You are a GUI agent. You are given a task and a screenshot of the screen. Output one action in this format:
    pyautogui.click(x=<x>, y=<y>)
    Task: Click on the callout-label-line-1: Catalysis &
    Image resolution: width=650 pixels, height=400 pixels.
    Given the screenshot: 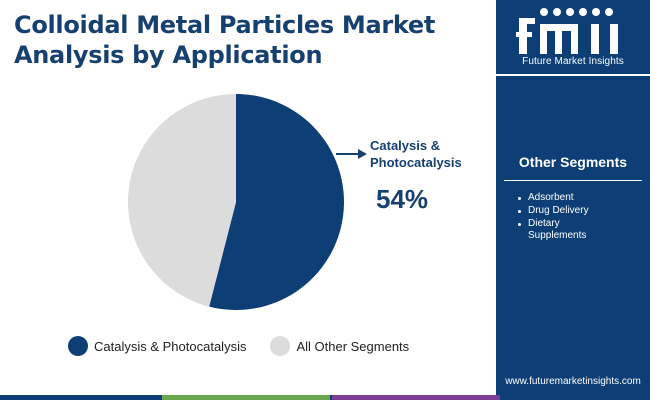 What is the action you would take?
    pyautogui.click(x=405, y=145)
    